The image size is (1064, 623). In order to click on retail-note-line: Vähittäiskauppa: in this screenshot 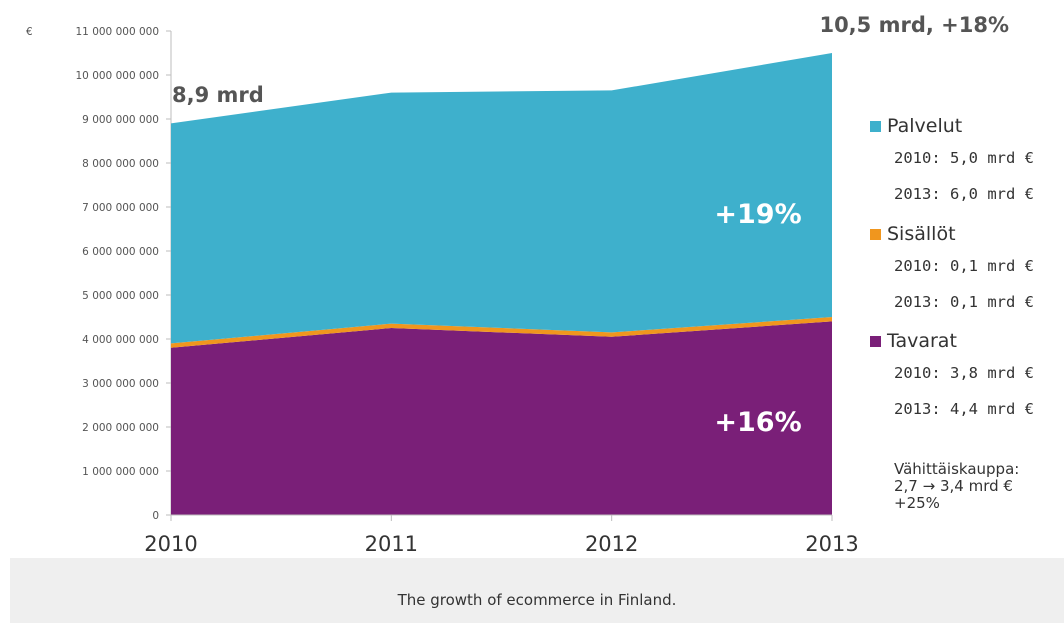, I will do `click(956, 469)`.